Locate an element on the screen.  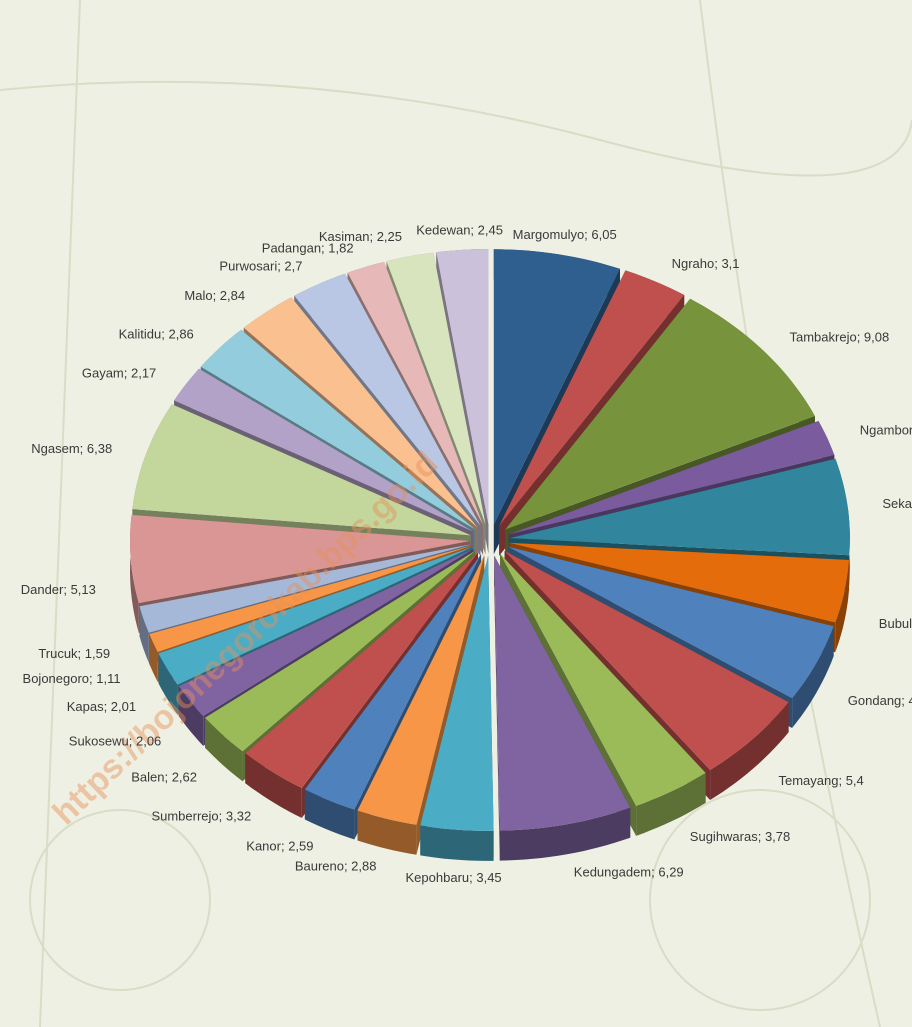
data-label: Sekar; 5,65 is located at coordinates (897, 503).